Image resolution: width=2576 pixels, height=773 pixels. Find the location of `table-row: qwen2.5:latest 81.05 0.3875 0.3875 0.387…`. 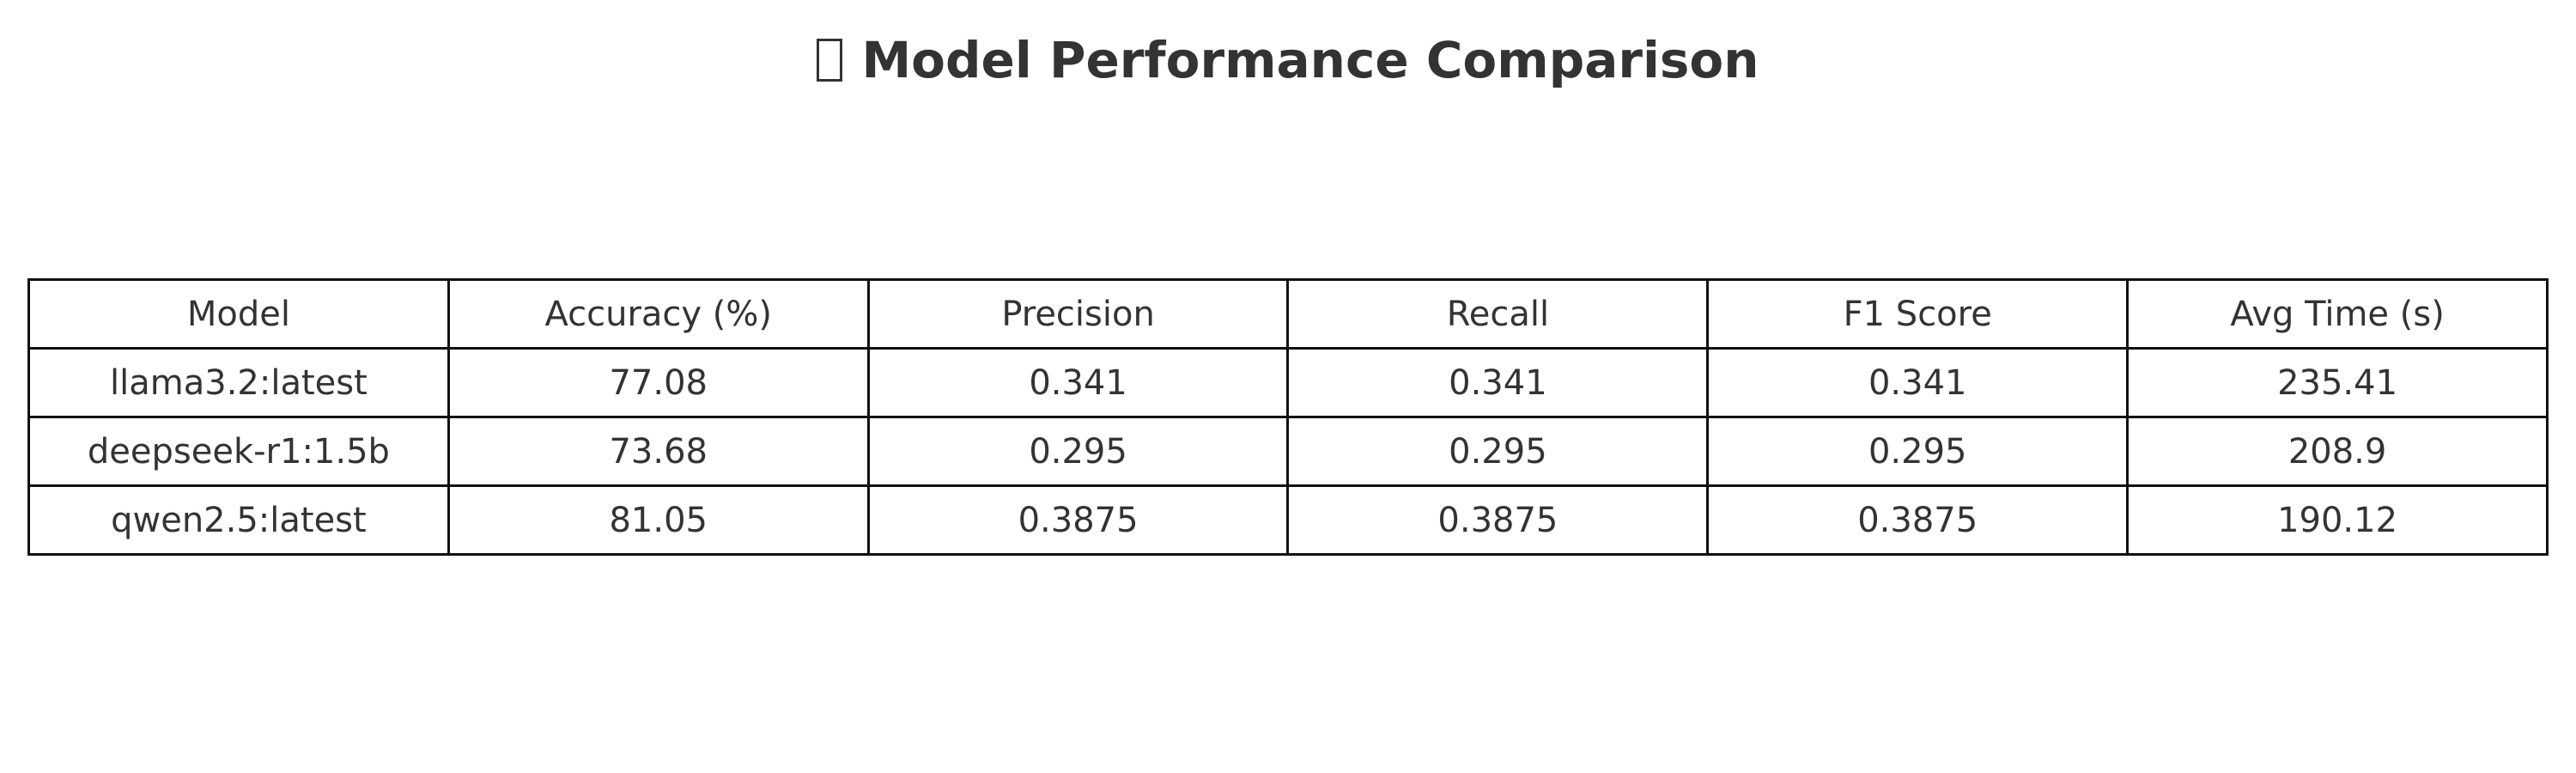

table-row: qwen2.5:latest 81.05 0.3875 0.3875 0.387… is located at coordinates (1288, 520).